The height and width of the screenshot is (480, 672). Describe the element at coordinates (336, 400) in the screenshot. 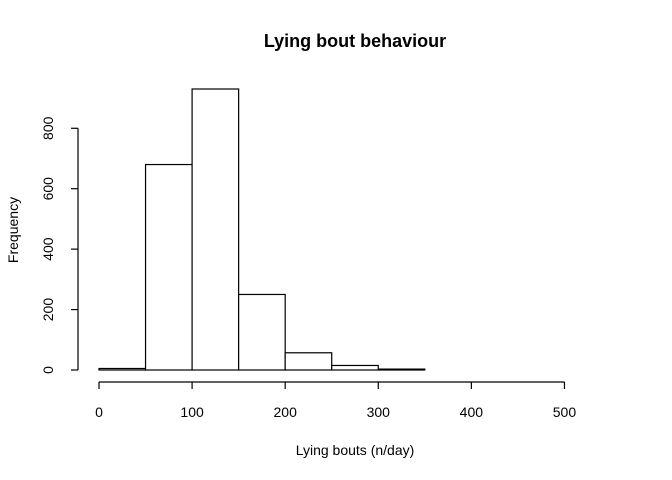

I see `x-axis: 0 100 200 300 400 500` at that location.